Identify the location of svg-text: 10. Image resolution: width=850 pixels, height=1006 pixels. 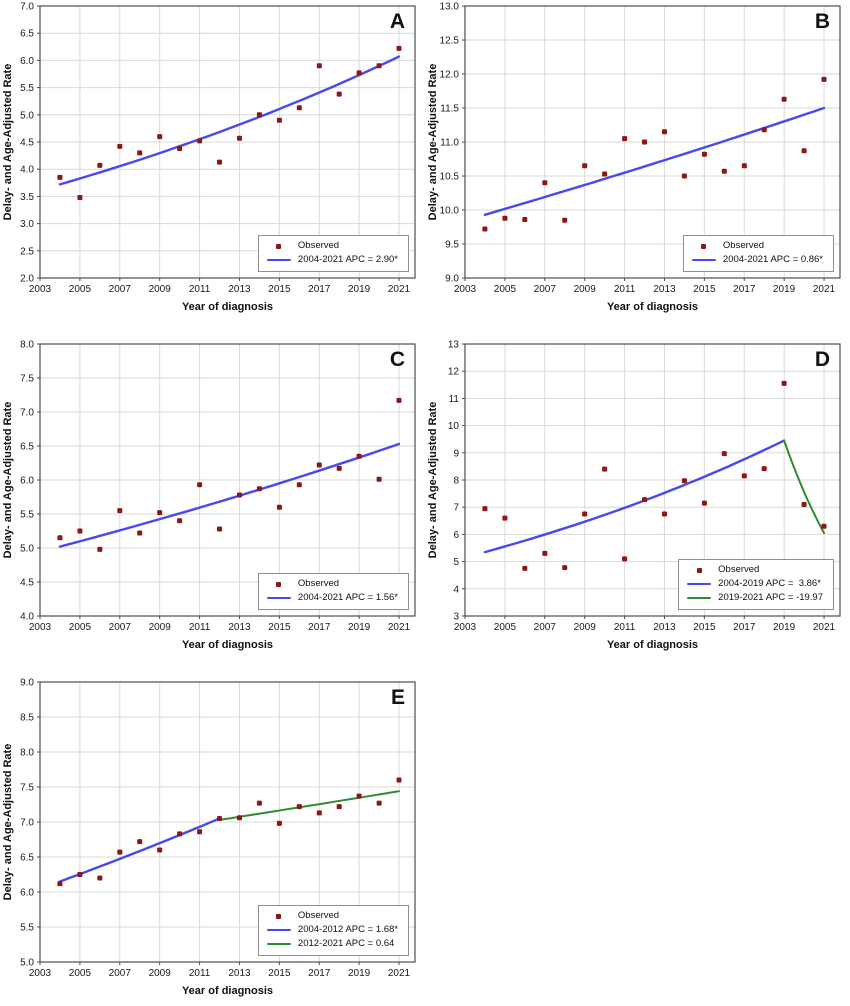
(454, 426).